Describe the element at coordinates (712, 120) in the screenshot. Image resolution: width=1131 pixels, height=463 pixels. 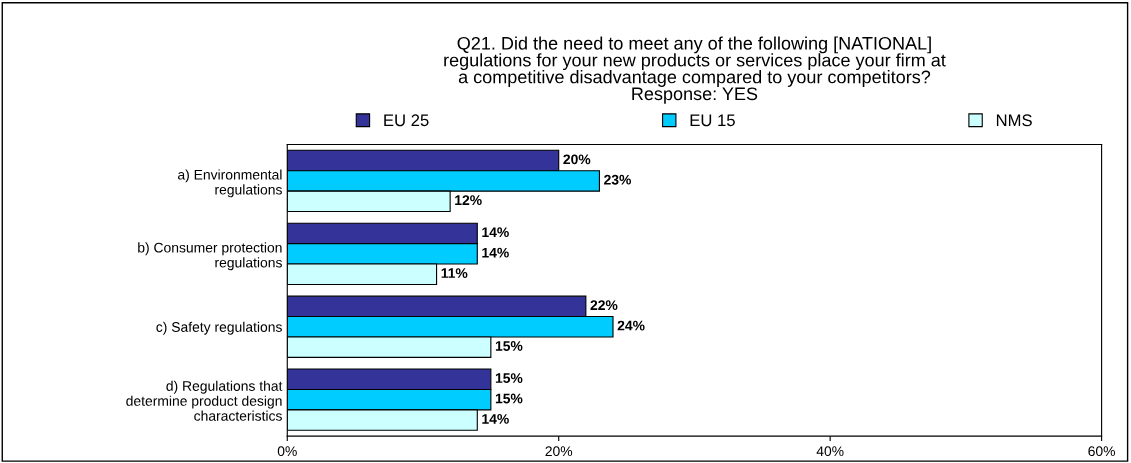
I see `legend-label: EU 15` at that location.